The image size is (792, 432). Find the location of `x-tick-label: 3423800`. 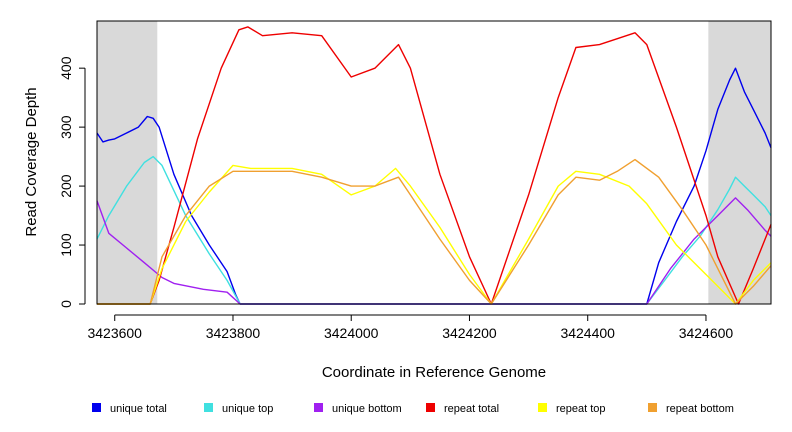

x-tick-label: 3423800 is located at coordinates (233, 333).